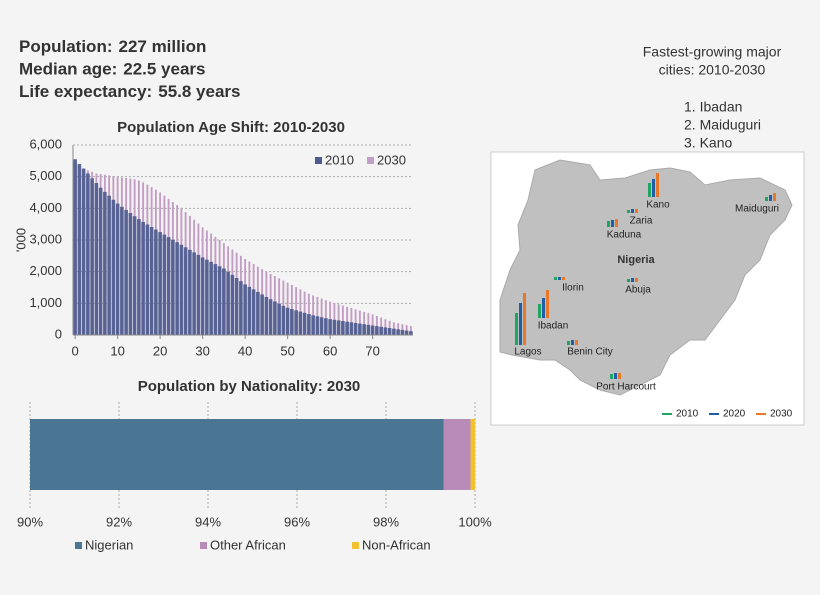  Describe the element at coordinates (202, 350) in the screenshot. I see `x-tick-label: 30` at that location.